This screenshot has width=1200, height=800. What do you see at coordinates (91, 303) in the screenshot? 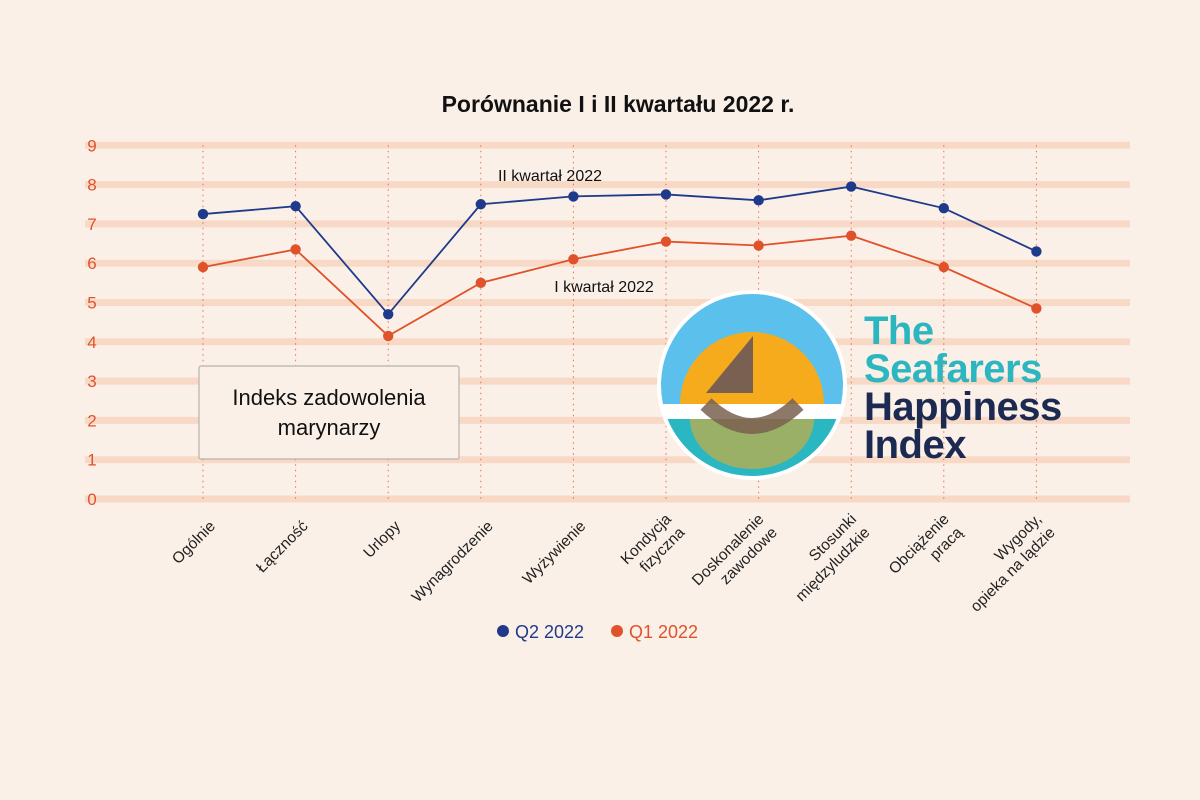
I see `y-tick-label: 5` at bounding box center [91, 303].